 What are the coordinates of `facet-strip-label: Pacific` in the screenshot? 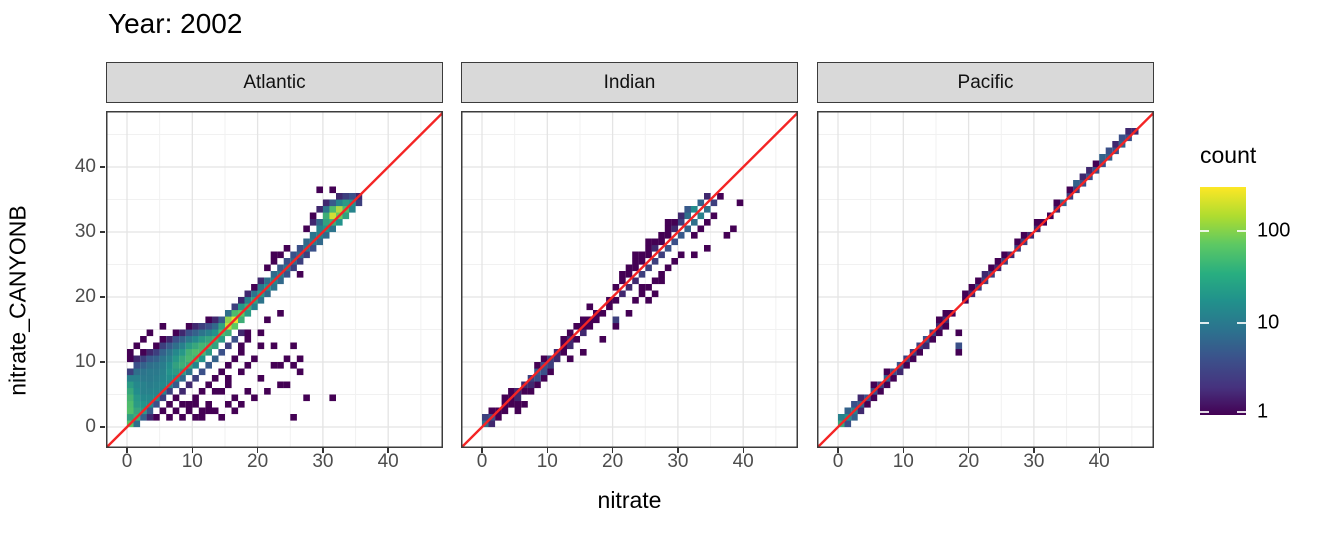 It's located at (985, 82).